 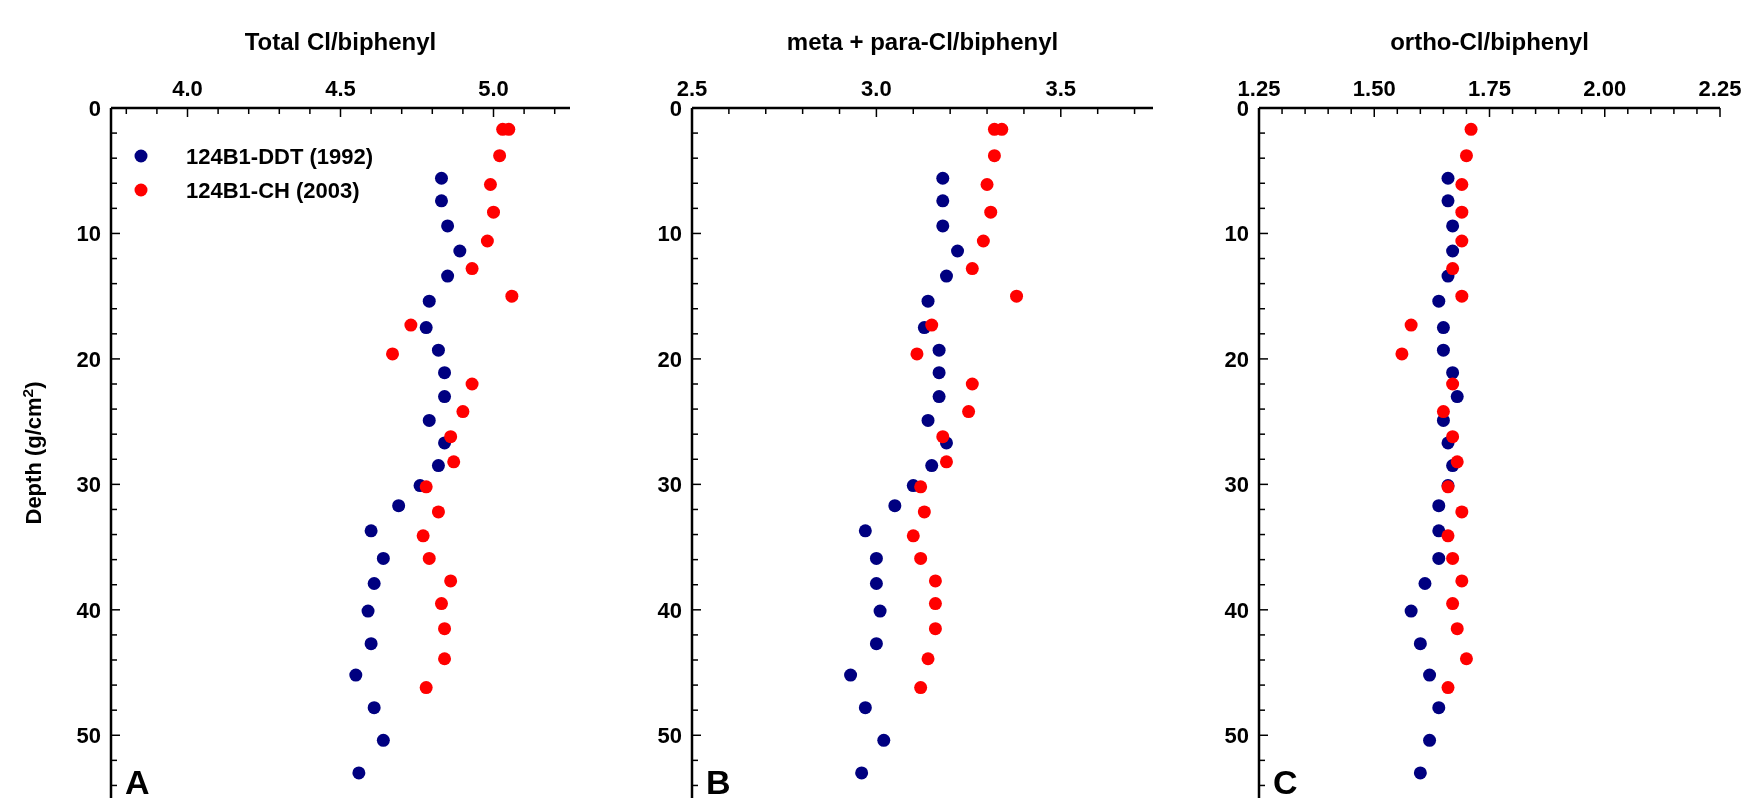 I want to click on chart-title: Total Cl/biphenyl, so click(x=340, y=41).